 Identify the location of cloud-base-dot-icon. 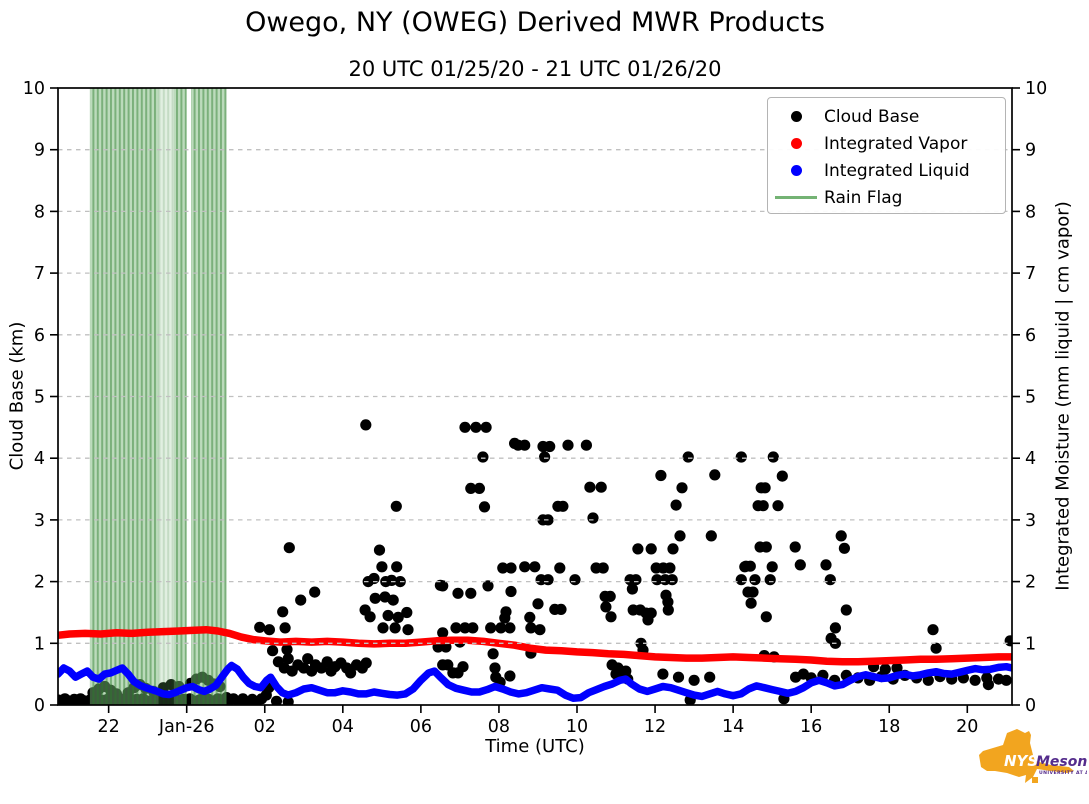
(796, 116).